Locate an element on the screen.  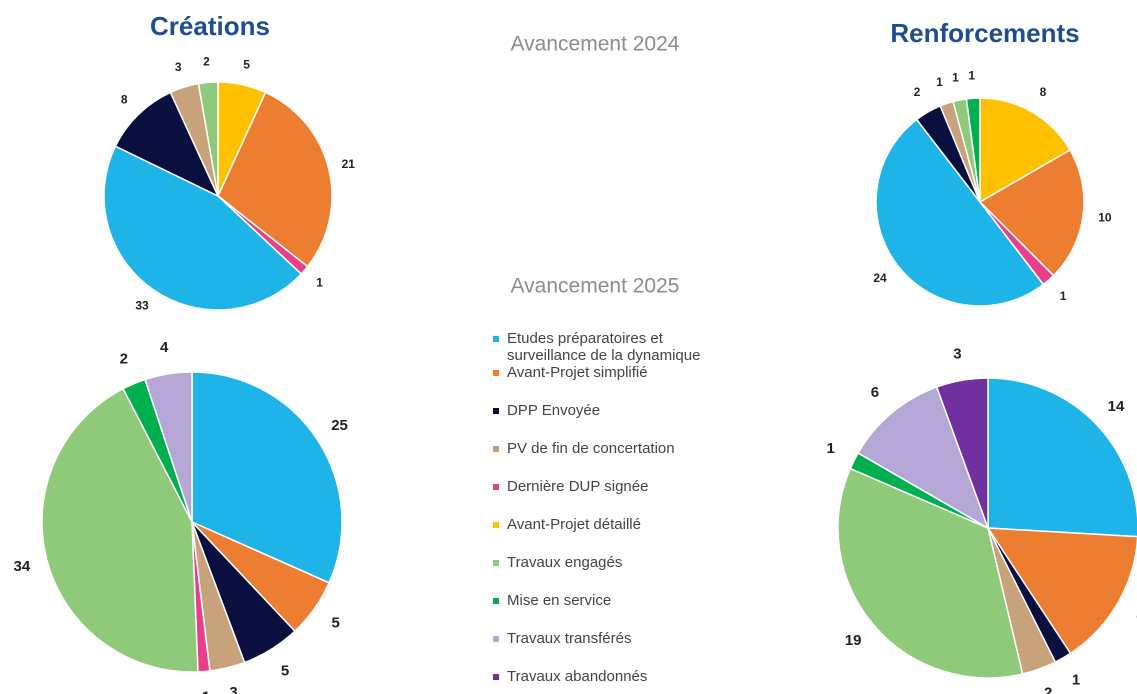
legend-item: PV de fin de concertation is located at coordinates (618, 450).